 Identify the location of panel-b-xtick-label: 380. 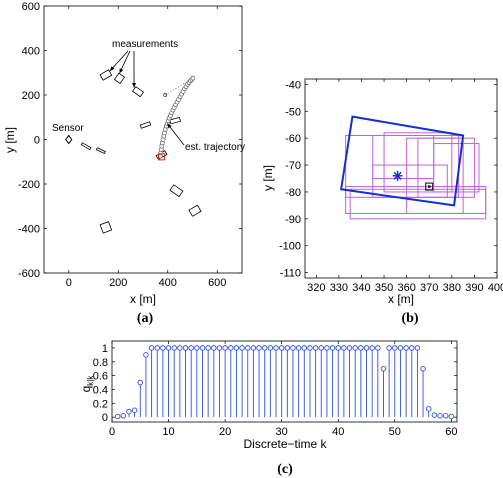
(452, 288).